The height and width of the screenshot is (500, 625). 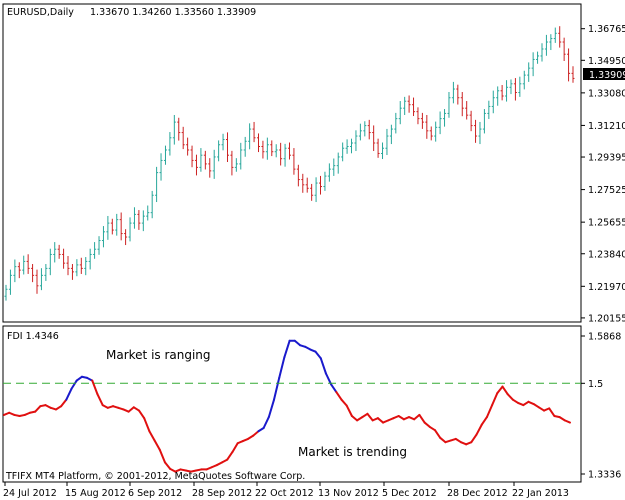 I want to click on date-axis-label: 22 Oct 2012, so click(x=284, y=493).